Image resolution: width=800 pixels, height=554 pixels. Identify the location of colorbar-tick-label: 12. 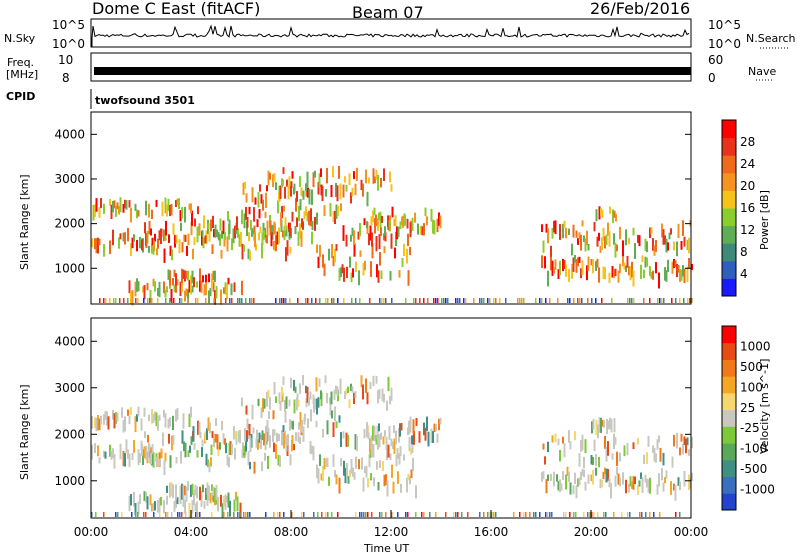
(747, 230).